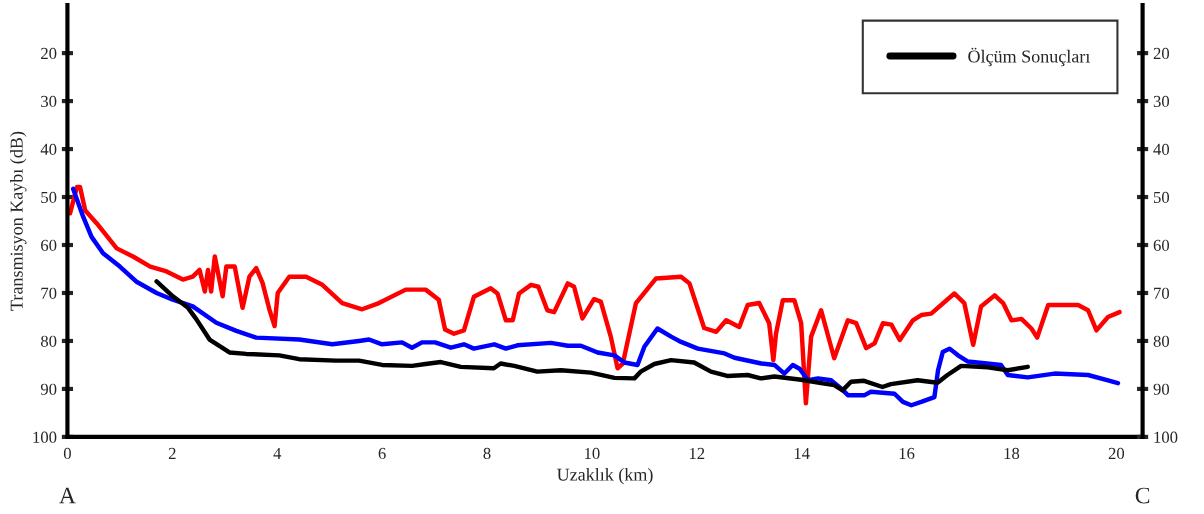  Describe the element at coordinates (277, 453) in the screenshot. I see `x-tick-label: 4` at that location.